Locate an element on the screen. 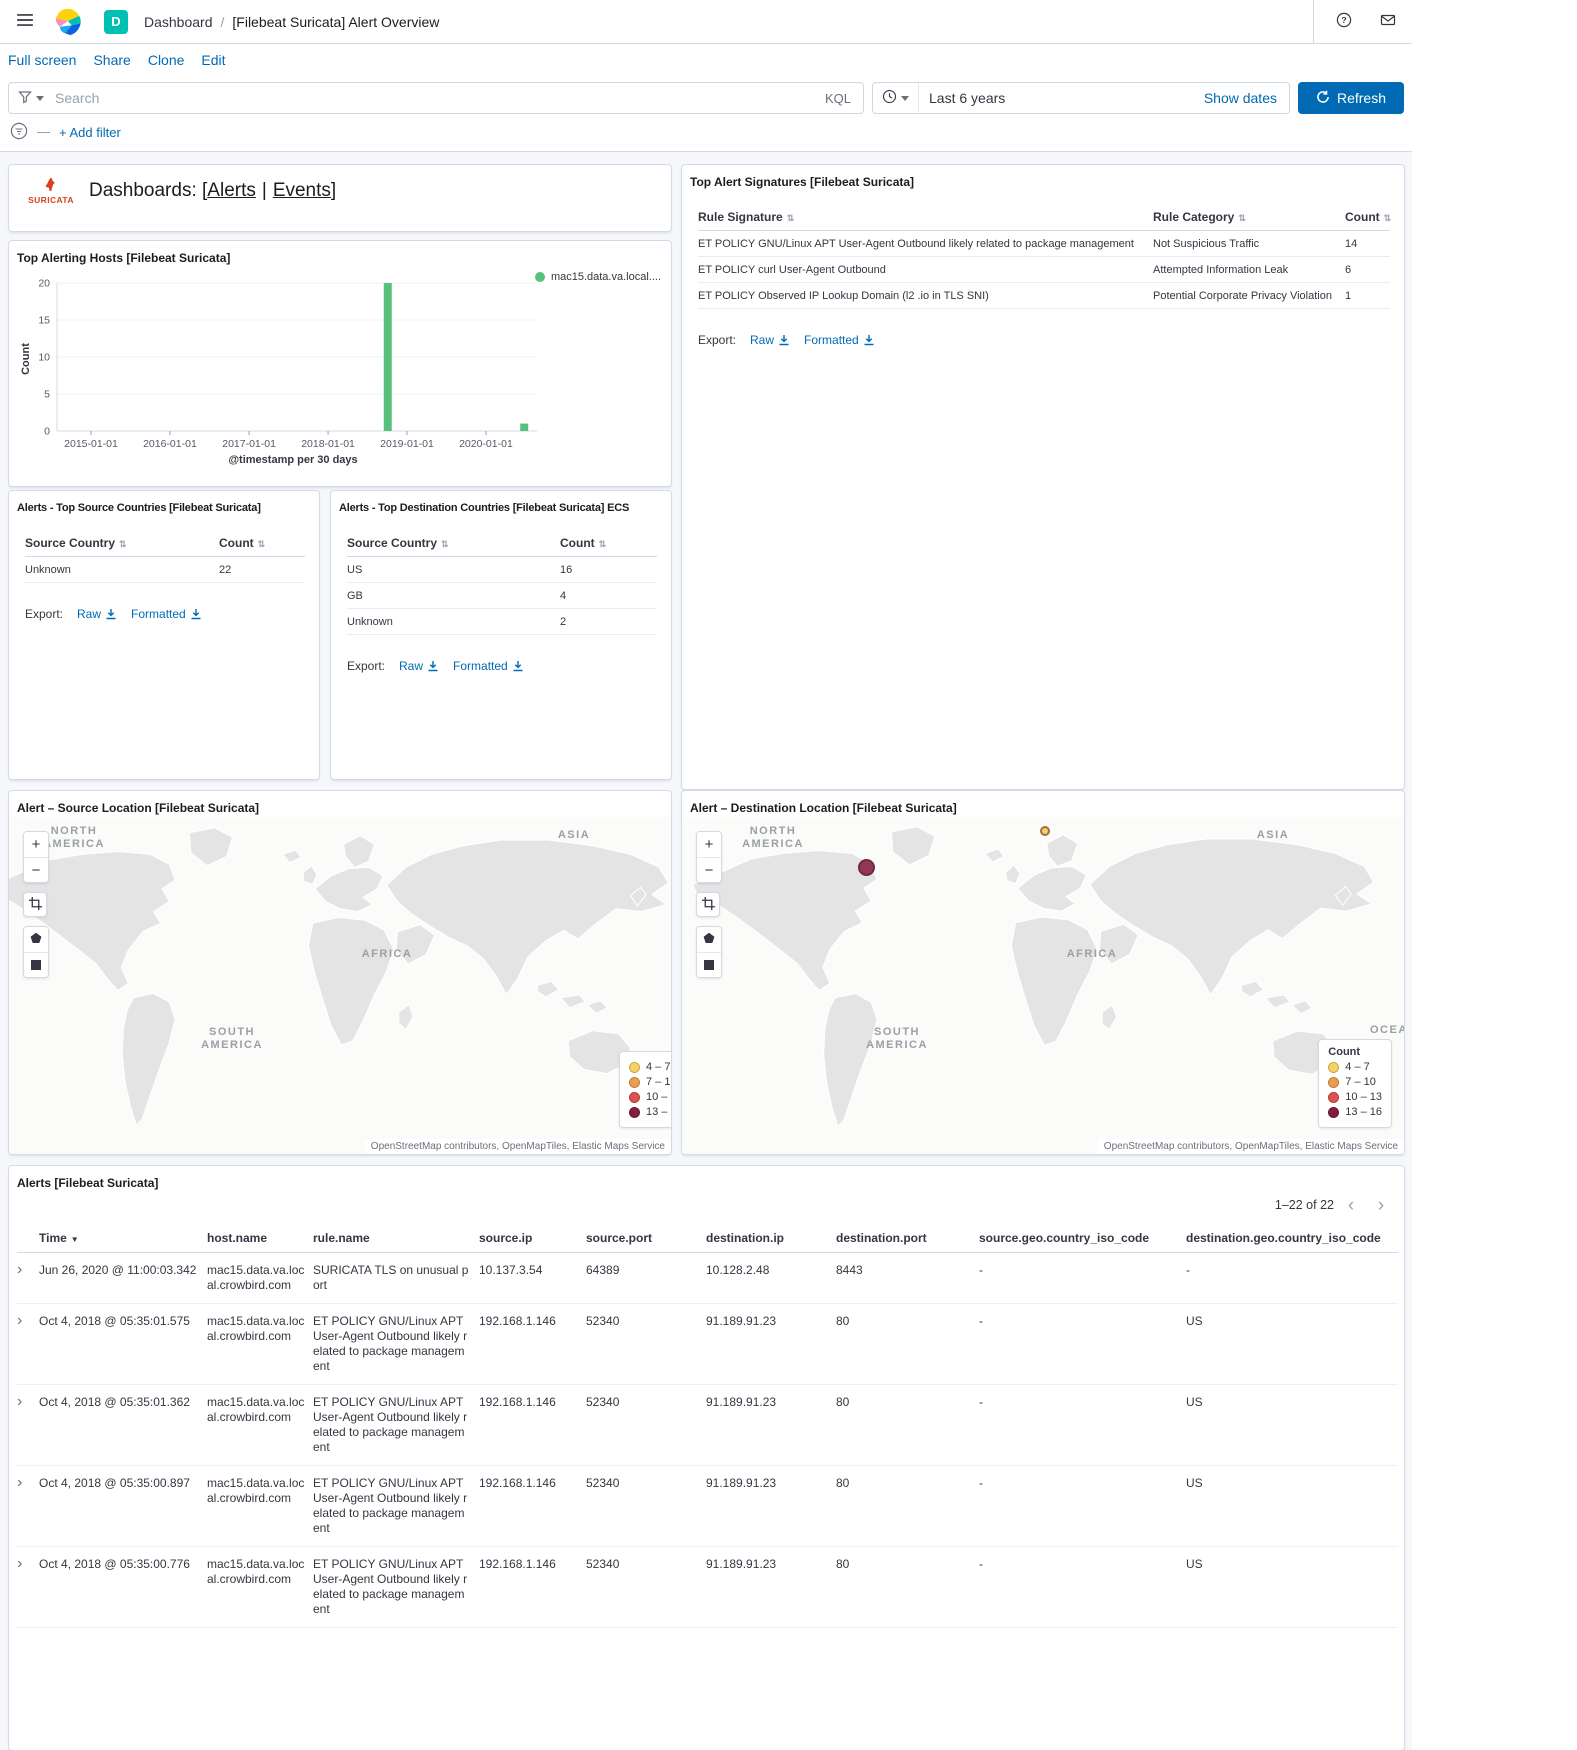 This screenshot has width=1577, height=1750. map-controls: + − is located at coordinates (709, 909).